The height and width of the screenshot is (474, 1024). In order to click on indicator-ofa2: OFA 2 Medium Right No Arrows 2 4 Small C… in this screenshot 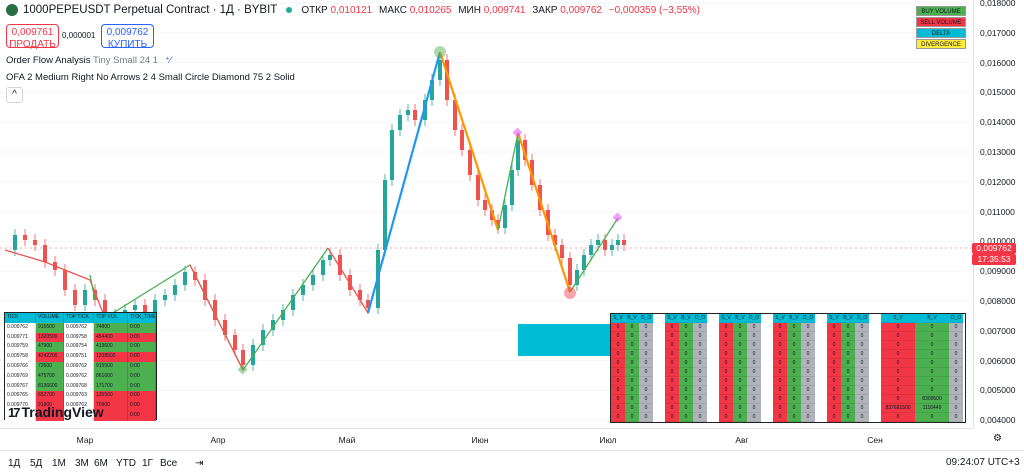, I will do `click(150, 77)`.